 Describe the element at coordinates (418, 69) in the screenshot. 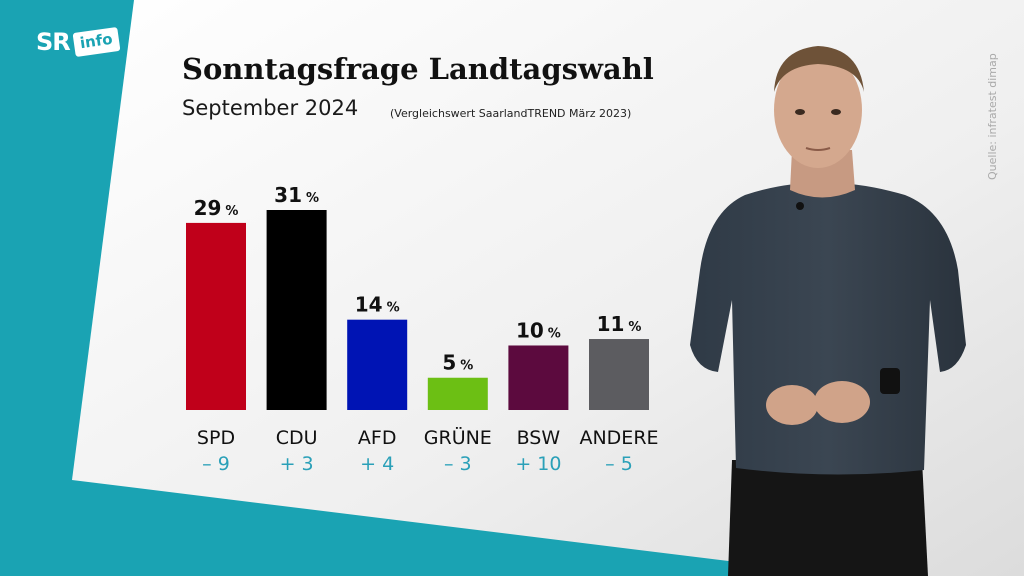

I see `chart-title: Sonntagsfrage Landtagswahl` at that location.